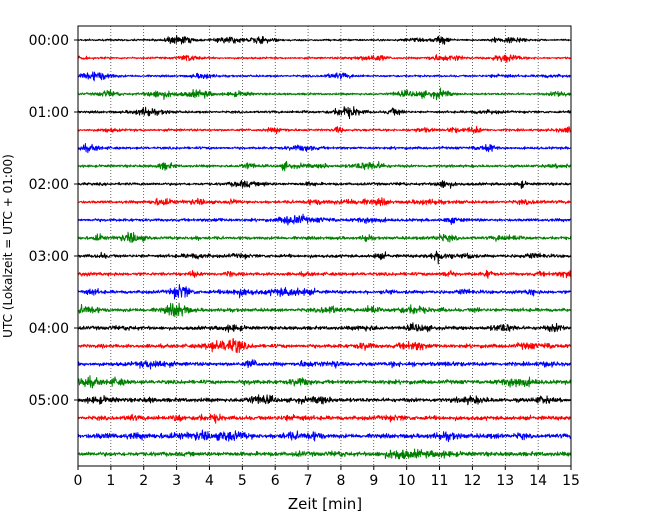  What do you see at coordinates (49, 113) in the screenshot?
I see `y-tick-label: 01:00` at bounding box center [49, 113].